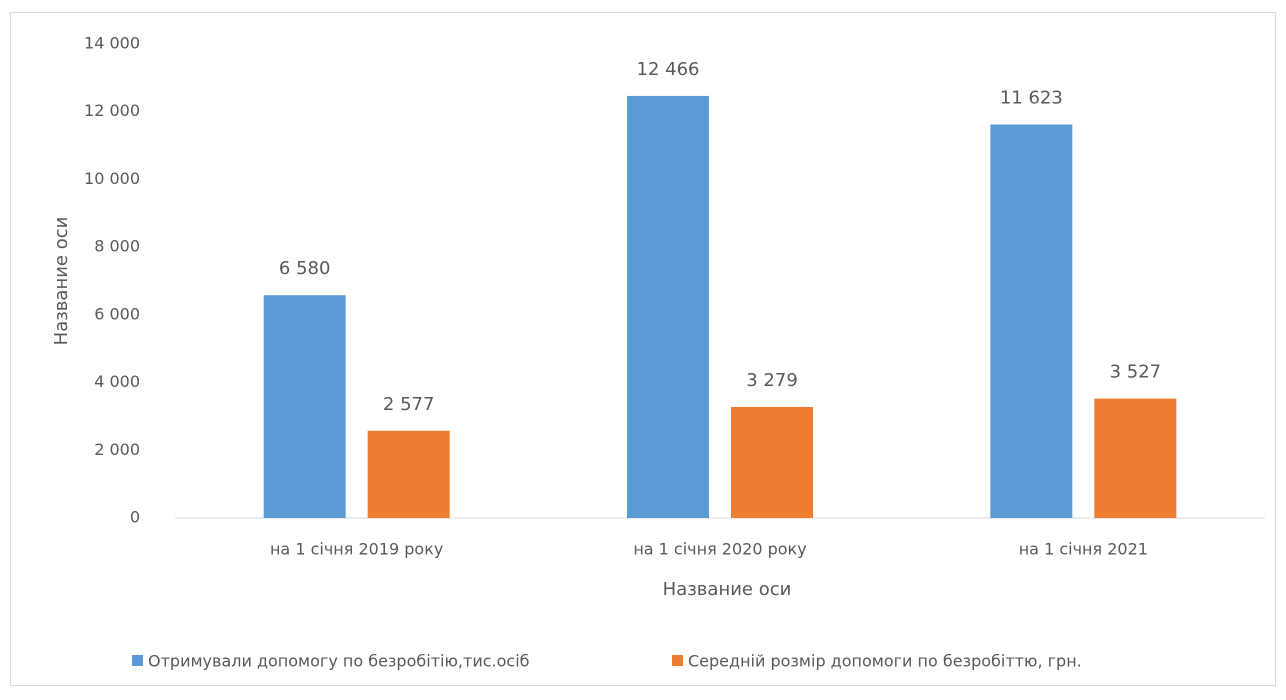 This screenshot has width=1286, height=700. Describe the element at coordinates (117, 449) in the screenshot. I see `y-tick-label: 2 000` at that location.